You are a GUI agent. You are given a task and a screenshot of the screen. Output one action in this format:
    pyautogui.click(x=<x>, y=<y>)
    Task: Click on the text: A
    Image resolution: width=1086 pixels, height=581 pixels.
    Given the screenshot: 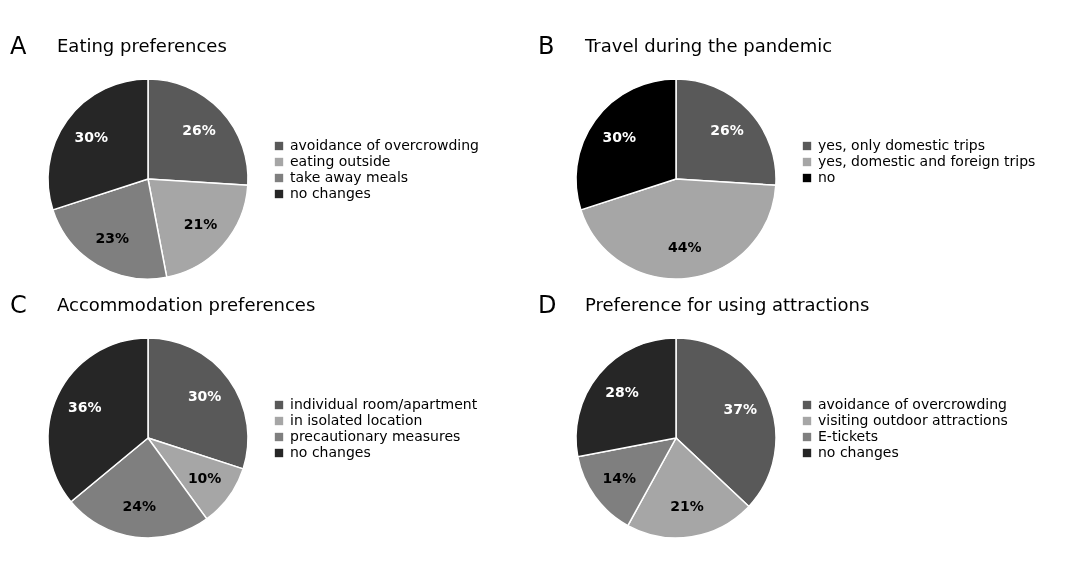 What is the action you would take?
    pyautogui.click(x=18, y=46)
    